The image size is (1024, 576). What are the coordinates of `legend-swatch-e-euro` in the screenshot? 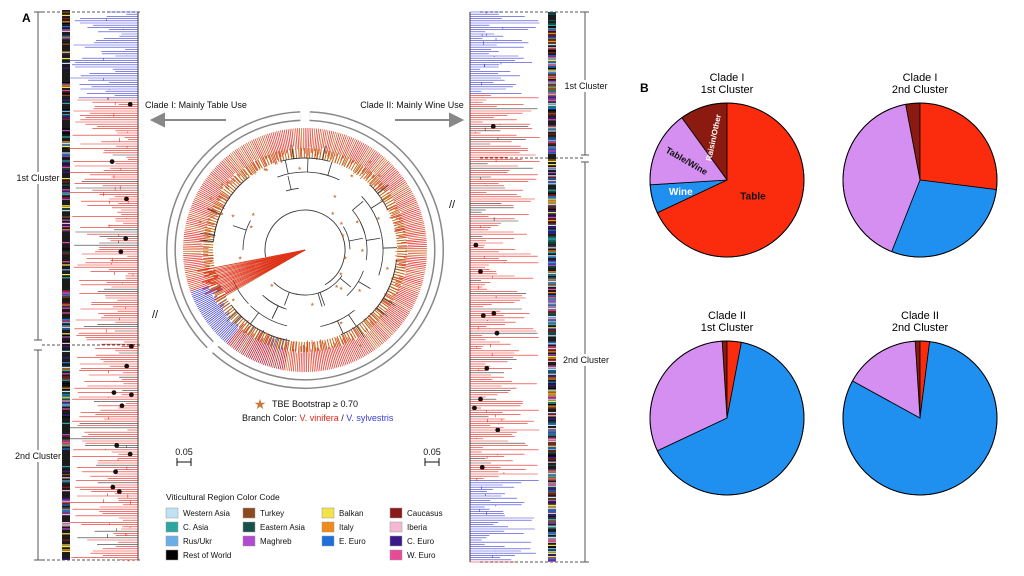 It's located at (328, 541).